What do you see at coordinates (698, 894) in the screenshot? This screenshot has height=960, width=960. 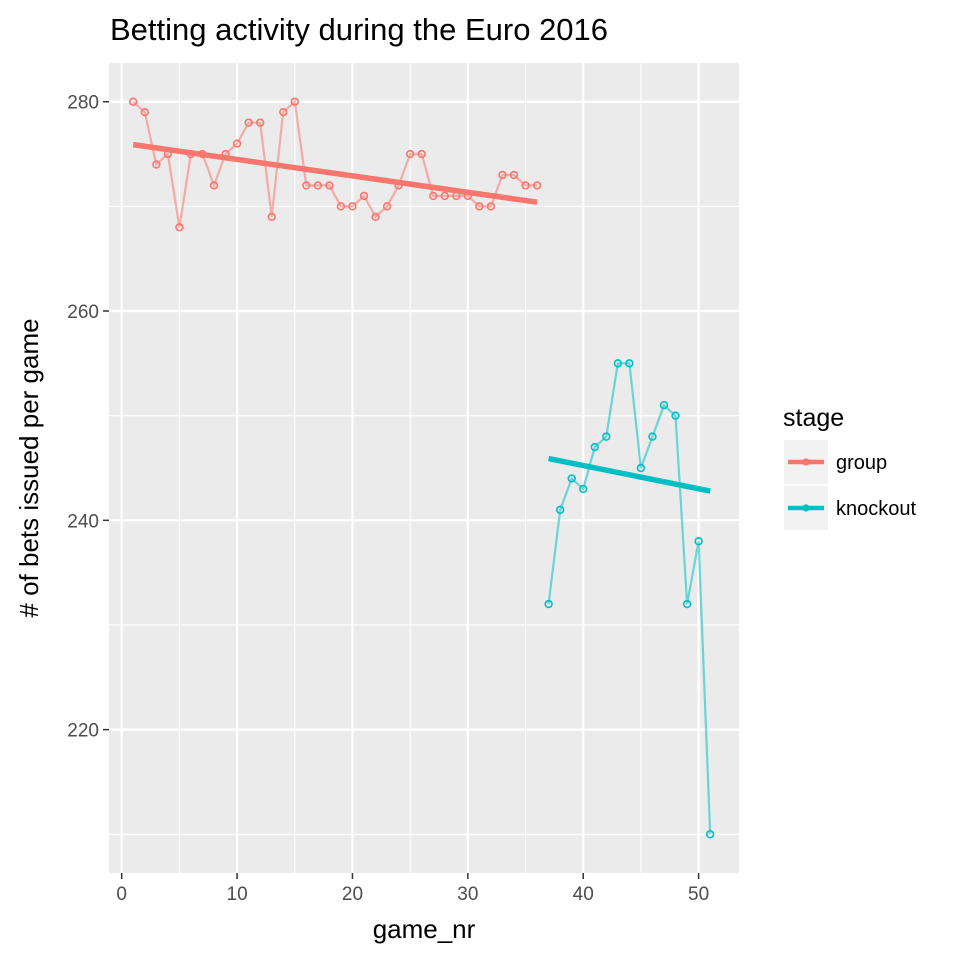 I see `x-tick-label: 50` at bounding box center [698, 894].